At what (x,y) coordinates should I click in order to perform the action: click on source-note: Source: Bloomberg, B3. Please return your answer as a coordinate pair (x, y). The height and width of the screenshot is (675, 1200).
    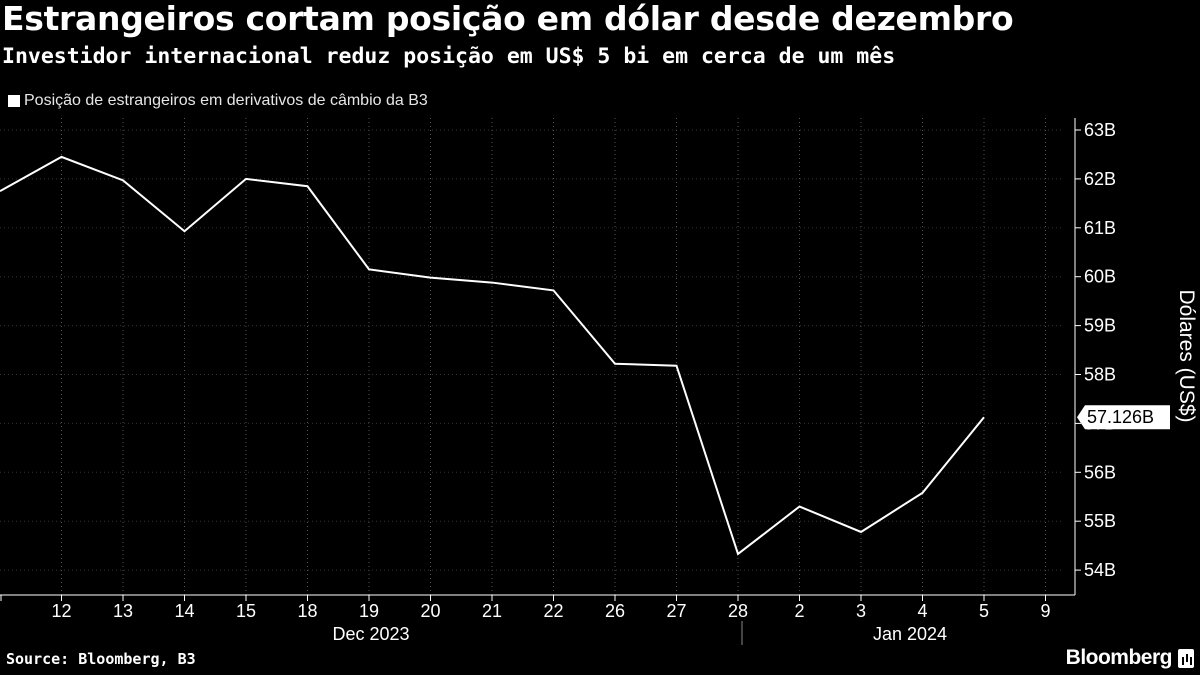
    Looking at the image, I should click on (101, 659).